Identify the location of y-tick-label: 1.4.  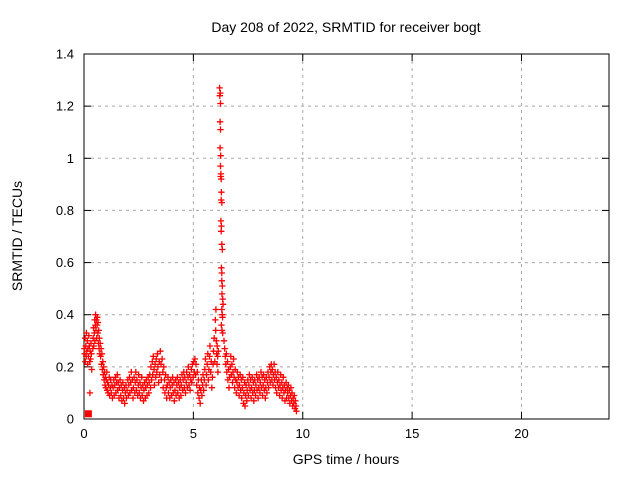
(65, 54).